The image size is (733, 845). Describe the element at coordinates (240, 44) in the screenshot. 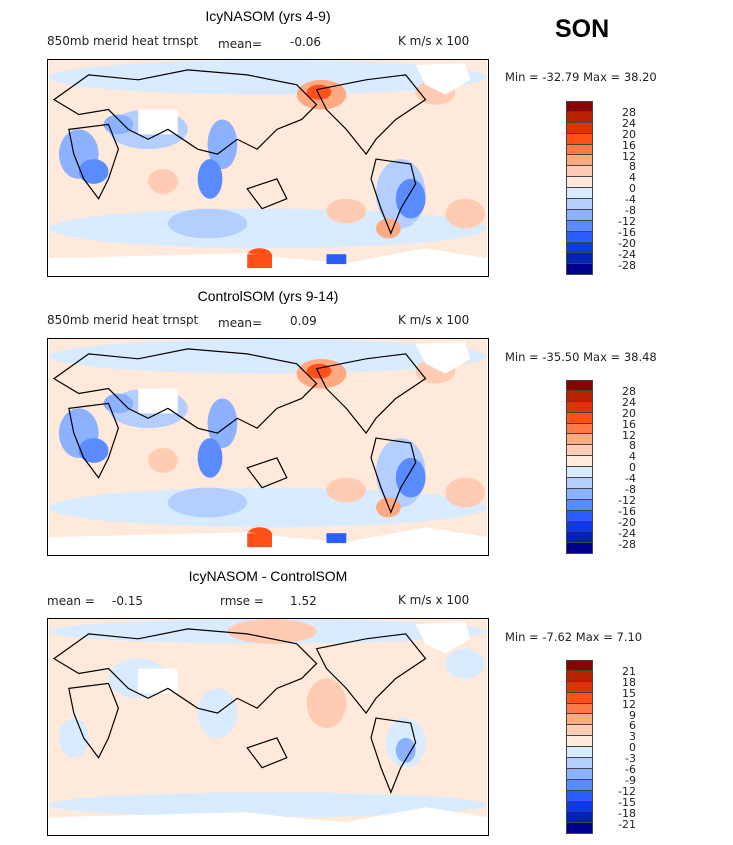

I see `panel1-mean-label: mean=` at that location.